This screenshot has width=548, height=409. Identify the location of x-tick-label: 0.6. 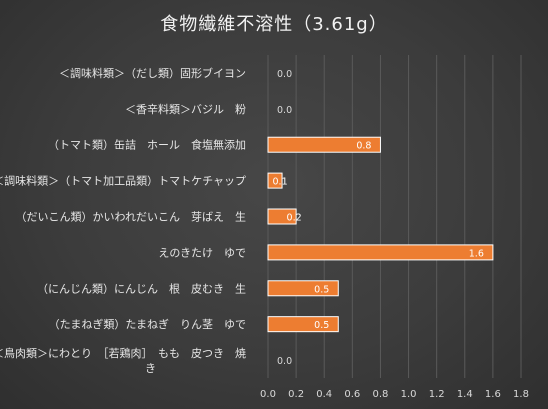
(352, 394).